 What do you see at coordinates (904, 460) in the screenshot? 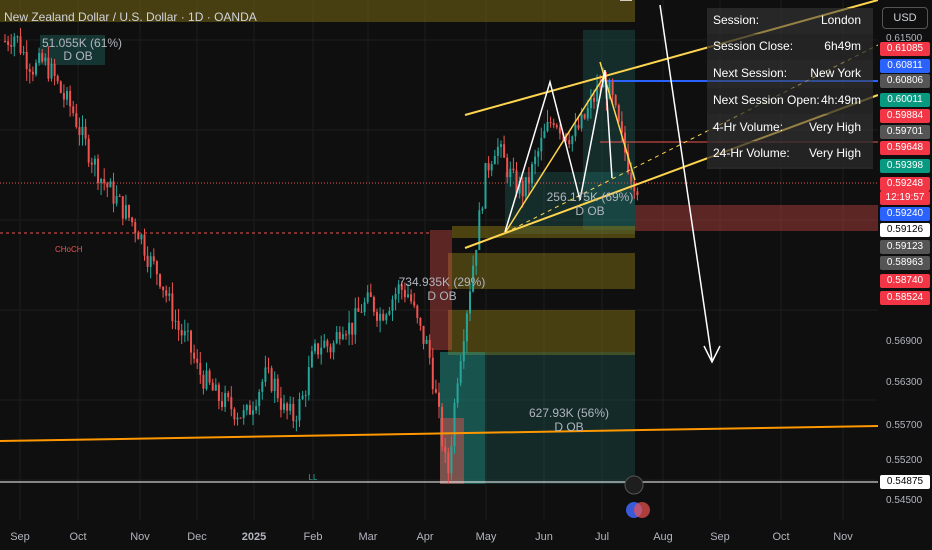
I see `y-tick-label: 0.55200` at bounding box center [904, 460].